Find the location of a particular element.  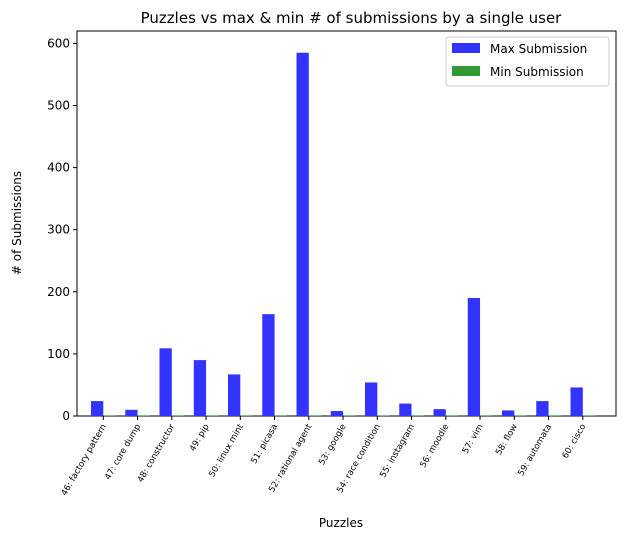

bar-max-submission-46-factory-pattern is located at coordinates (97, 408).